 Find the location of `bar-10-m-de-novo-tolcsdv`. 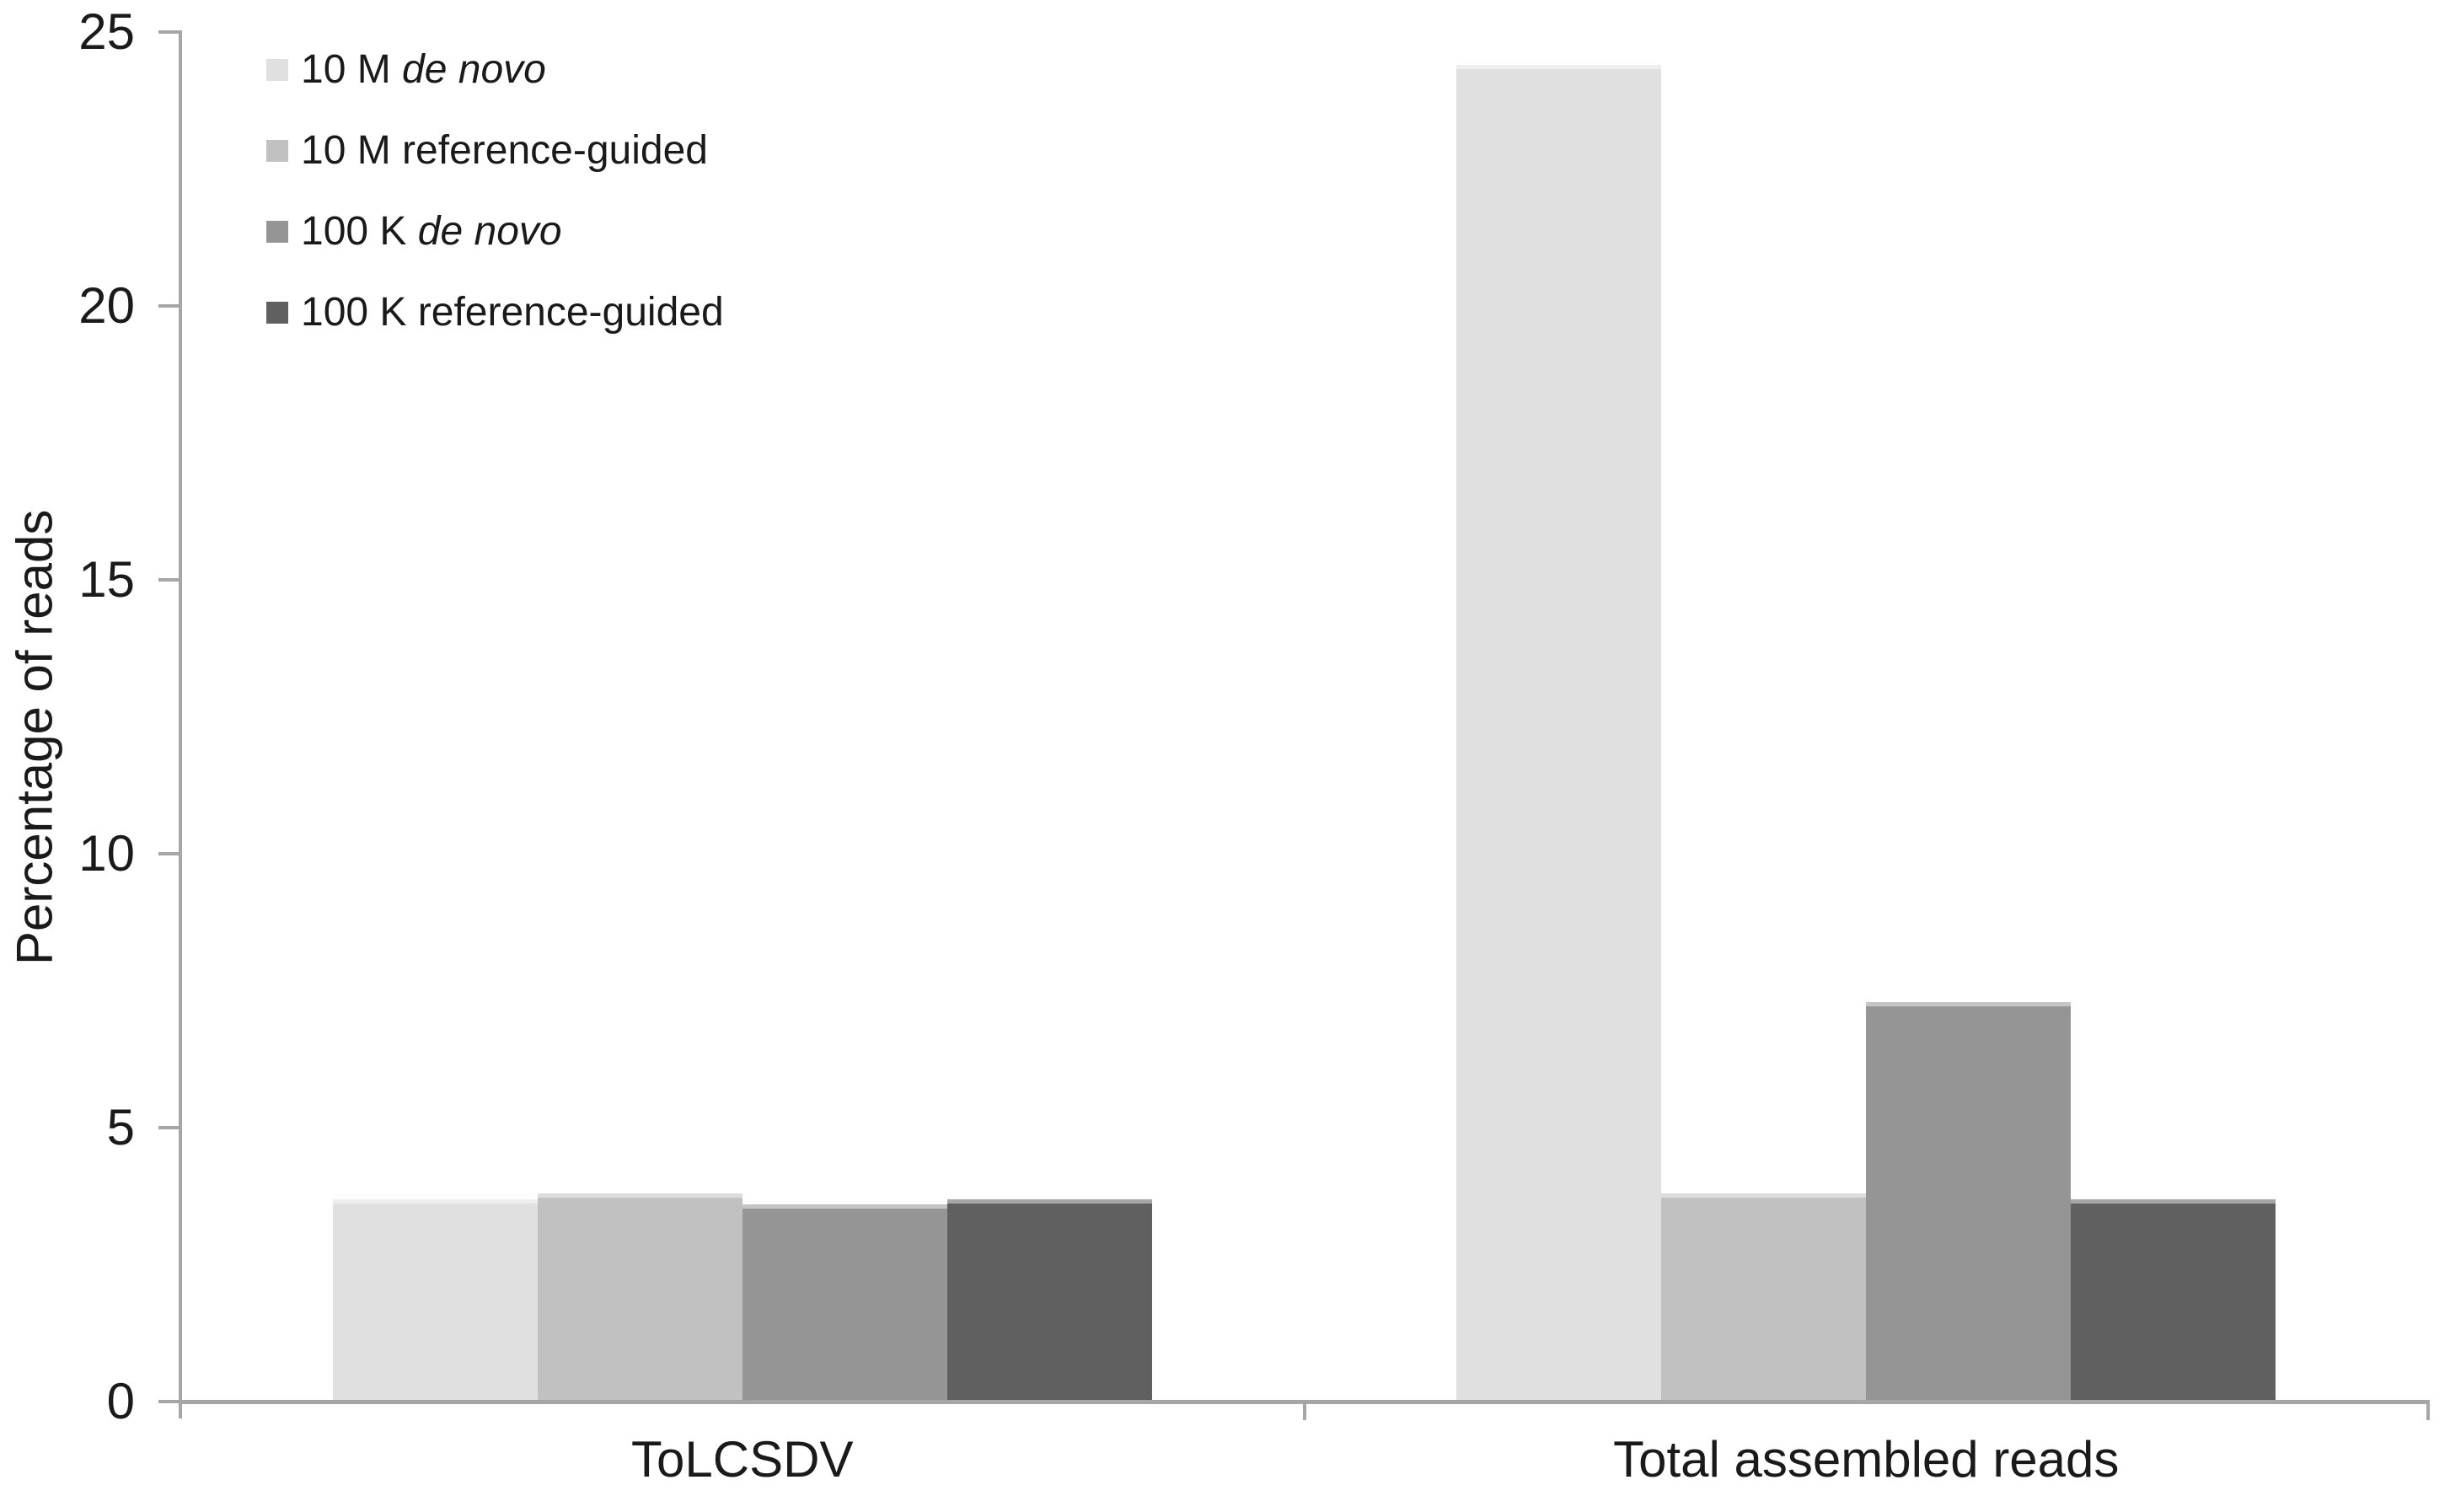

bar-10-m-de-novo-tolcsdv is located at coordinates (435, 1300).